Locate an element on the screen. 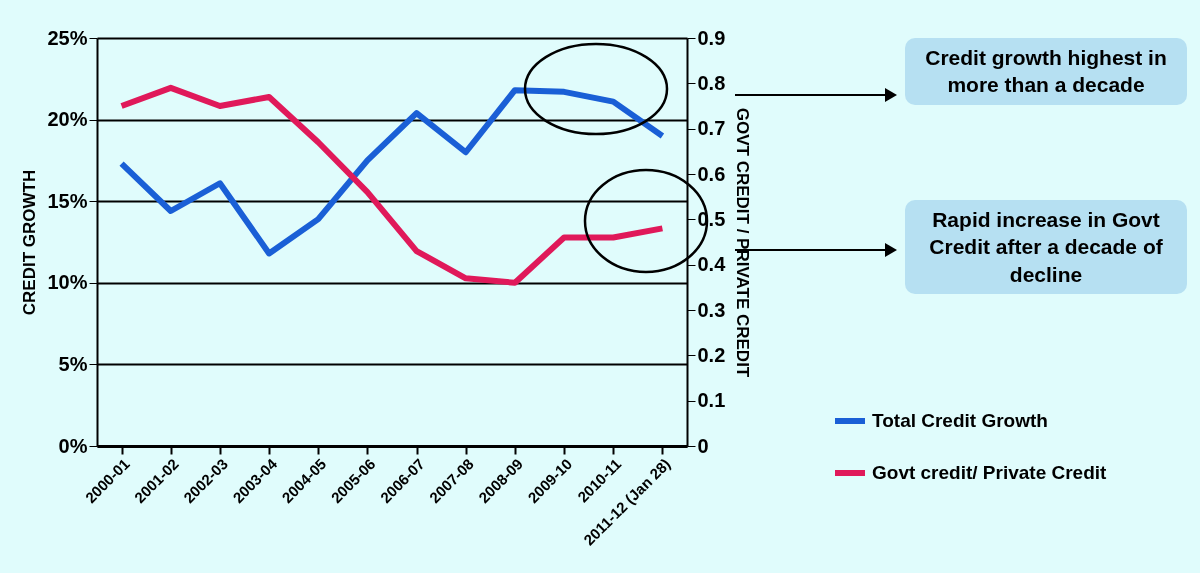 This screenshot has width=1200, height=573. y2-tick-label: 0.1 is located at coordinates (711, 400).